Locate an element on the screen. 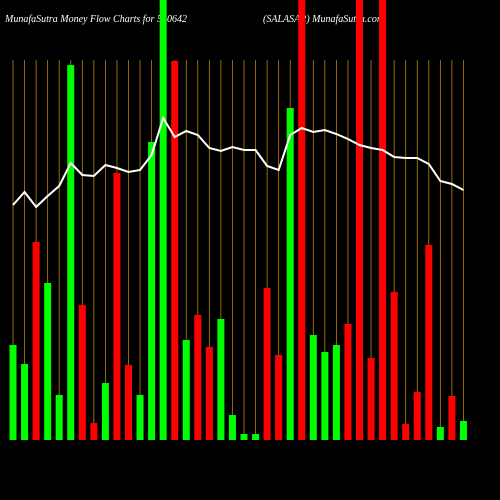 This screenshot has width=500, height=500. chart-title: MunafaSutra Money Flow Charts for 540642 is located at coordinates (95, 19).